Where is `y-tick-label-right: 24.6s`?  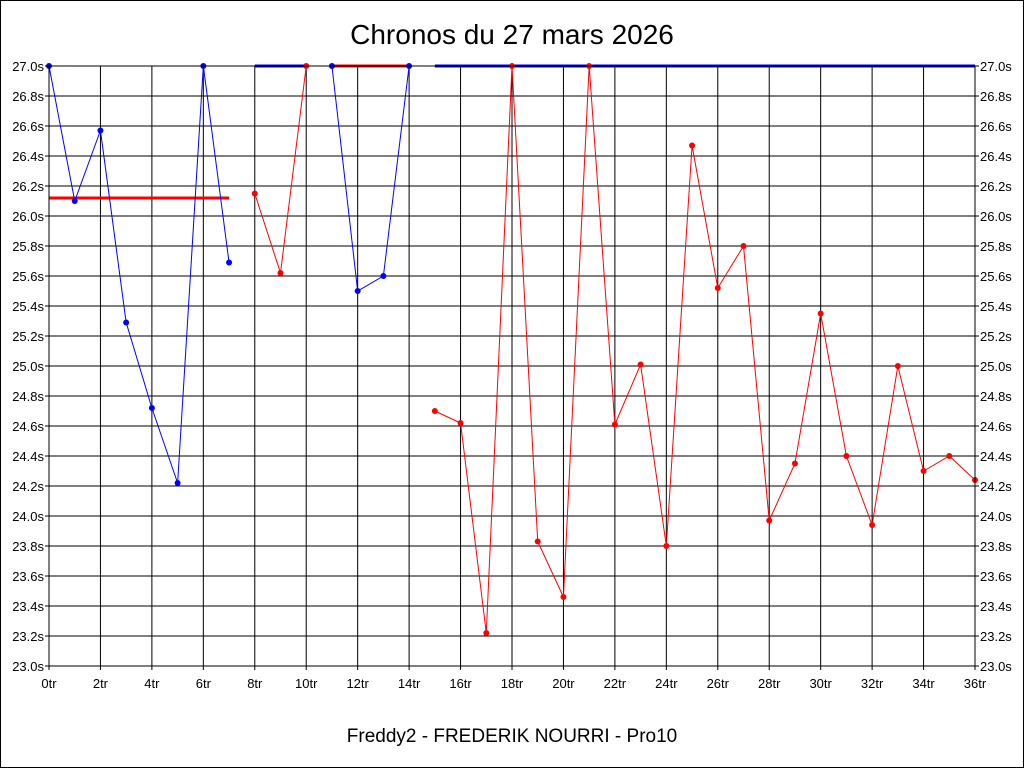 y-tick-label-right: 24.6s is located at coordinates (996, 426).